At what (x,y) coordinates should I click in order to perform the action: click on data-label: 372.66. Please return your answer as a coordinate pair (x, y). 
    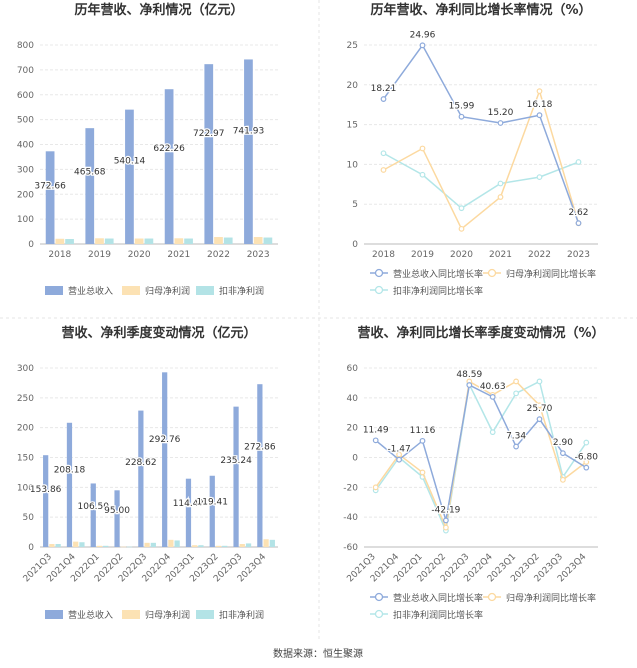
    Looking at the image, I should click on (50, 186).